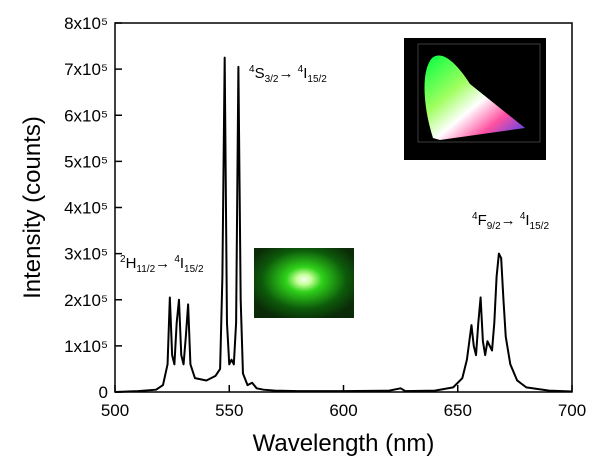 Image resolution: width=601 pixels, height=473 pixels. I want to click on x-tick-label: 550, so click(229, 410).